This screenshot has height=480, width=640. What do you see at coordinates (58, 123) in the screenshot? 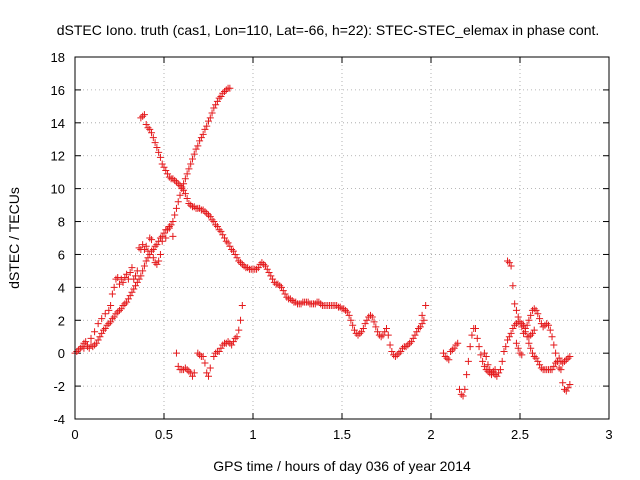
I see `y-tick-label: 14` at bounding box center [58, 123].